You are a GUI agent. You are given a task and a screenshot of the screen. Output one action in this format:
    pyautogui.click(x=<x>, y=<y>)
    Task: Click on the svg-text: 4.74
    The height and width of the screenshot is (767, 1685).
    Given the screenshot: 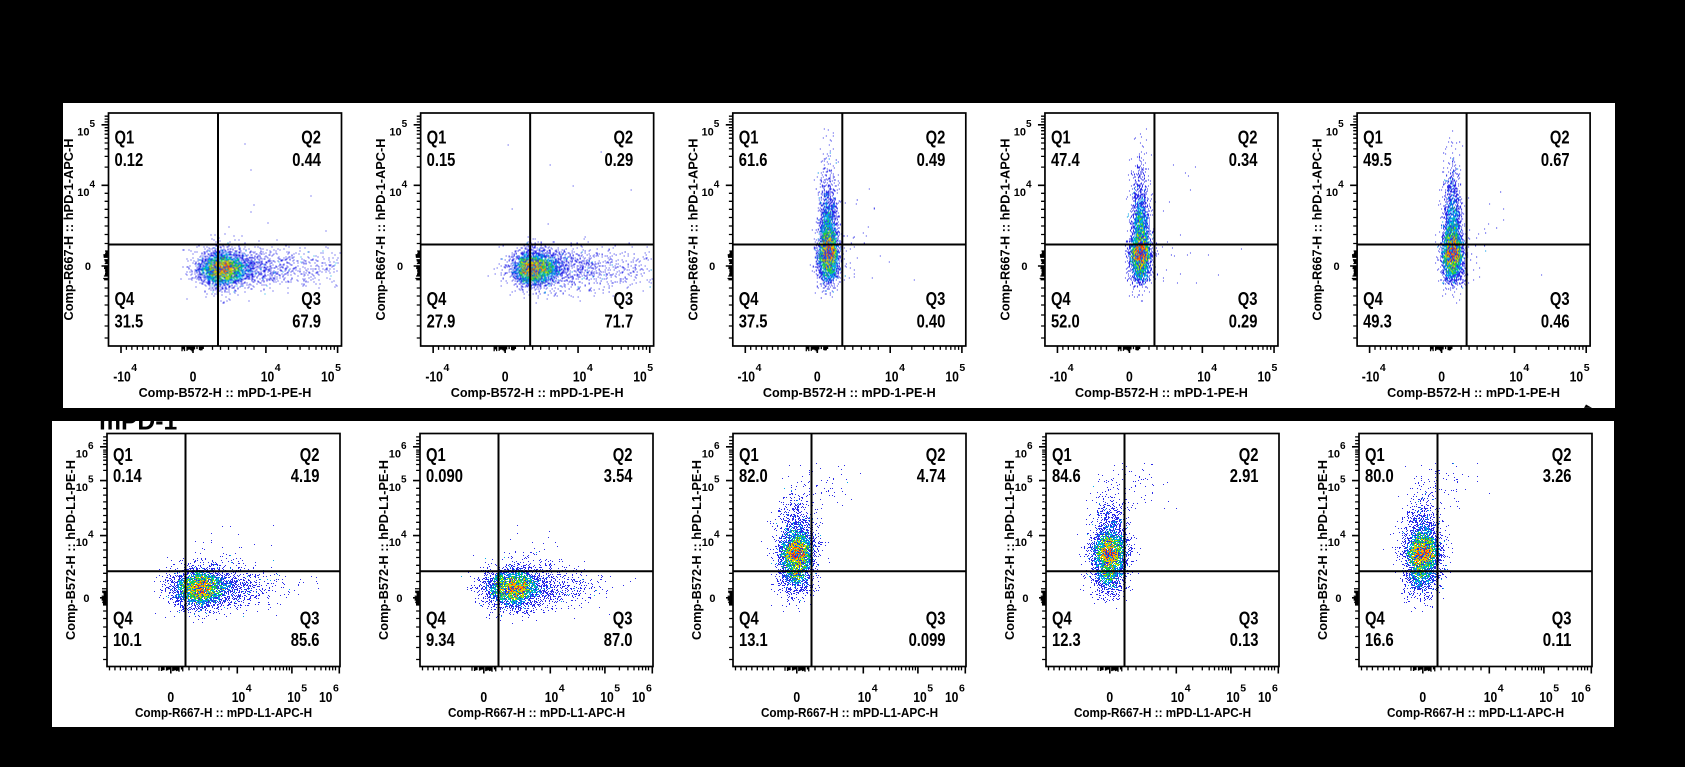 What is the action you would take?
    pyautogui.click(x=931, y=476)
    